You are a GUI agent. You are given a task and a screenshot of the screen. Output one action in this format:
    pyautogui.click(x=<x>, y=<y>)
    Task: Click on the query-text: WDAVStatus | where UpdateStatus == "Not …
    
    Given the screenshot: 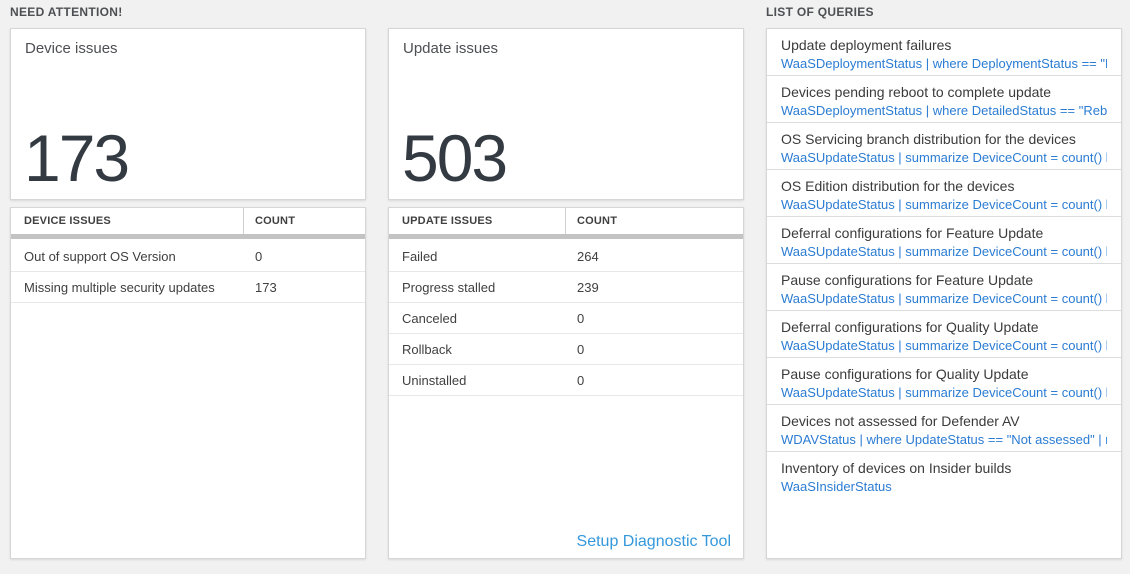 What is the action you would take?
    pyautogui.click(x=944, y=439)
    